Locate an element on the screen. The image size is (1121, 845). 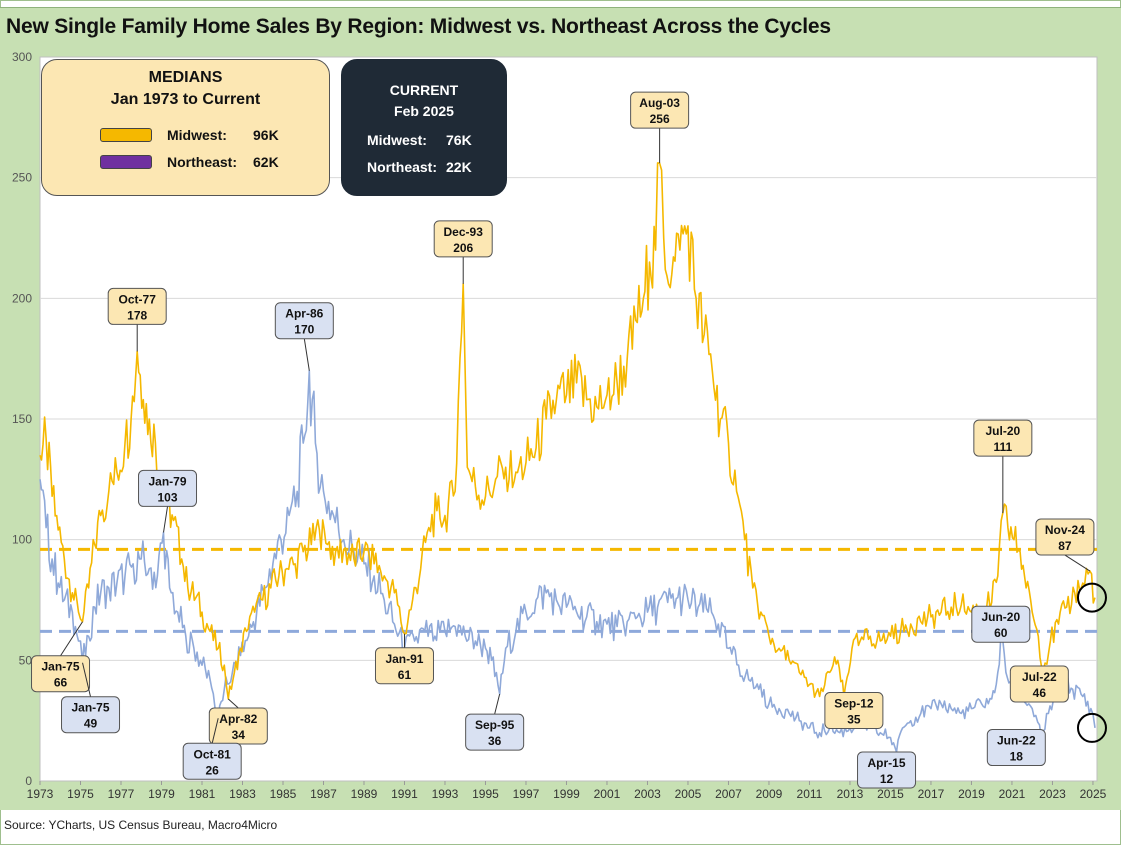
x-tick-label: 2011 is located at coordinates (810, 794).